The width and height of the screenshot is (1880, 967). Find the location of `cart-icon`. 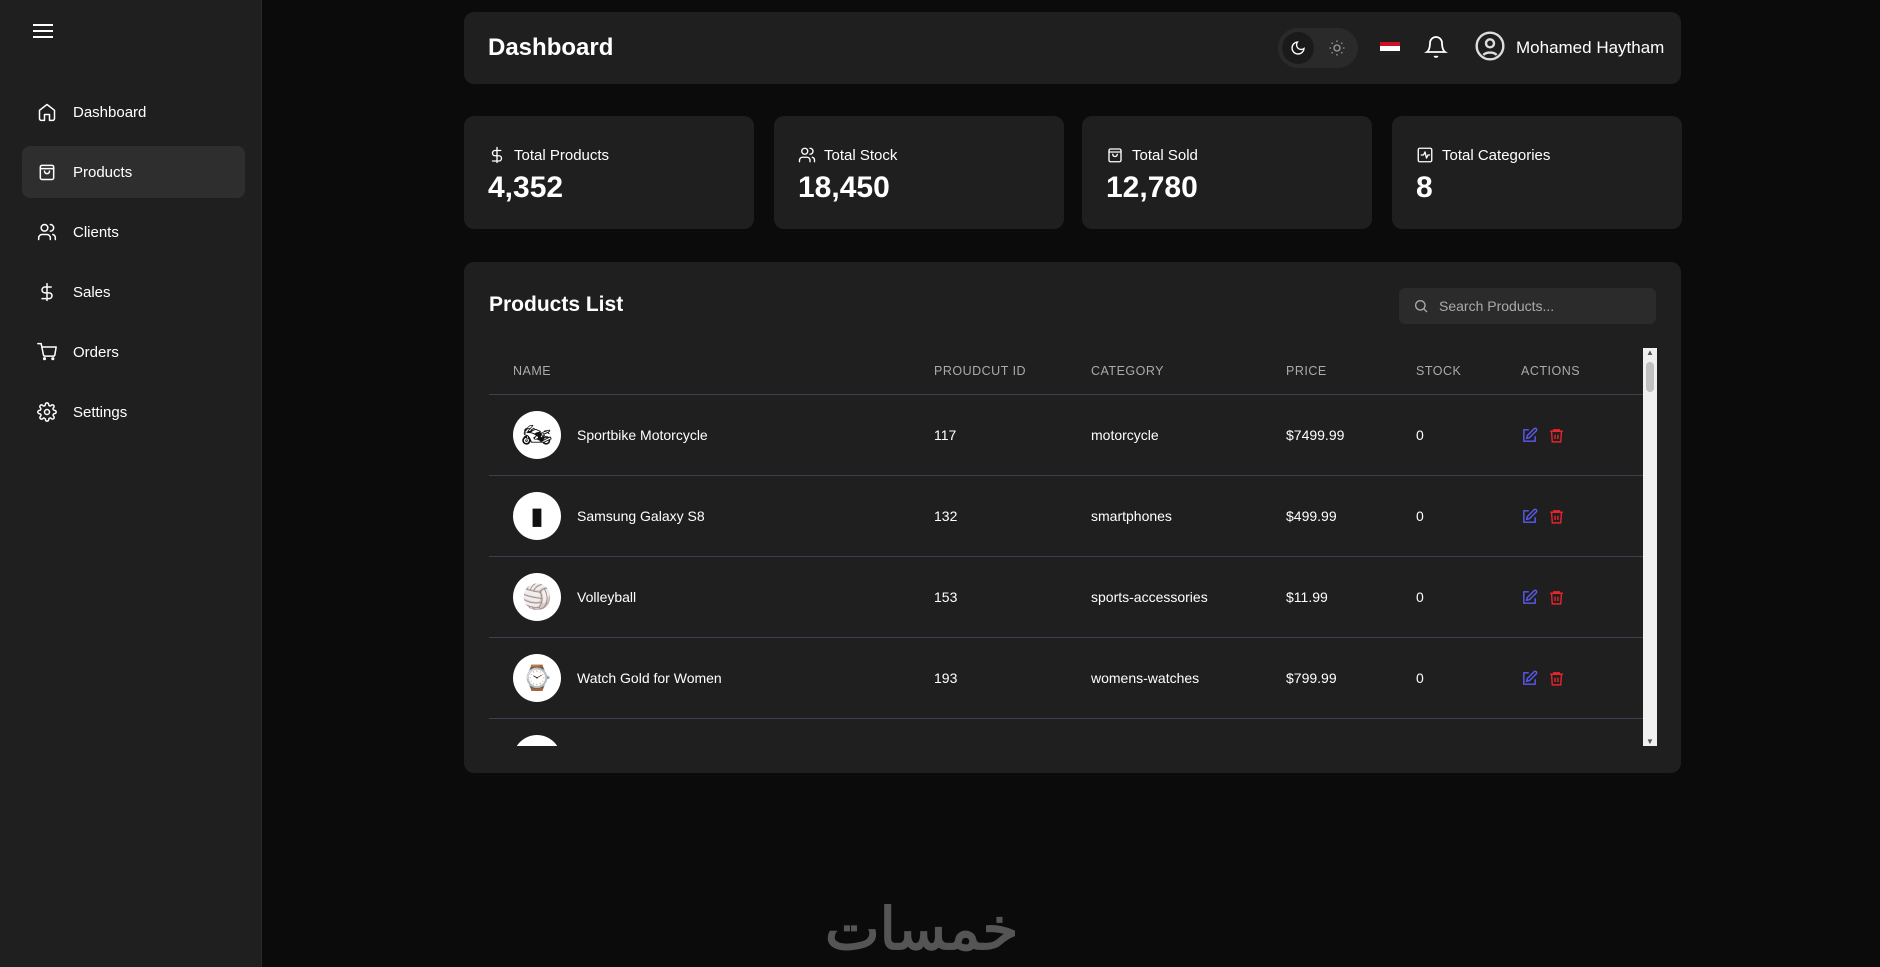

cart-icon is located at coordinates (47, 351).